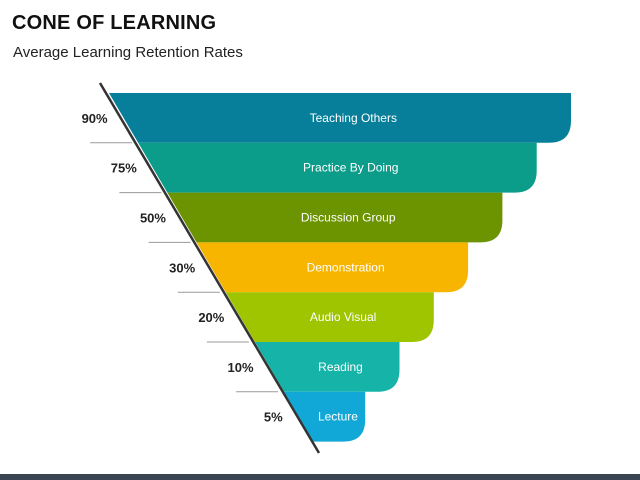 This screenshot has height=480, width=640. I want to click on percent-label: 10%, so click(241, 367).